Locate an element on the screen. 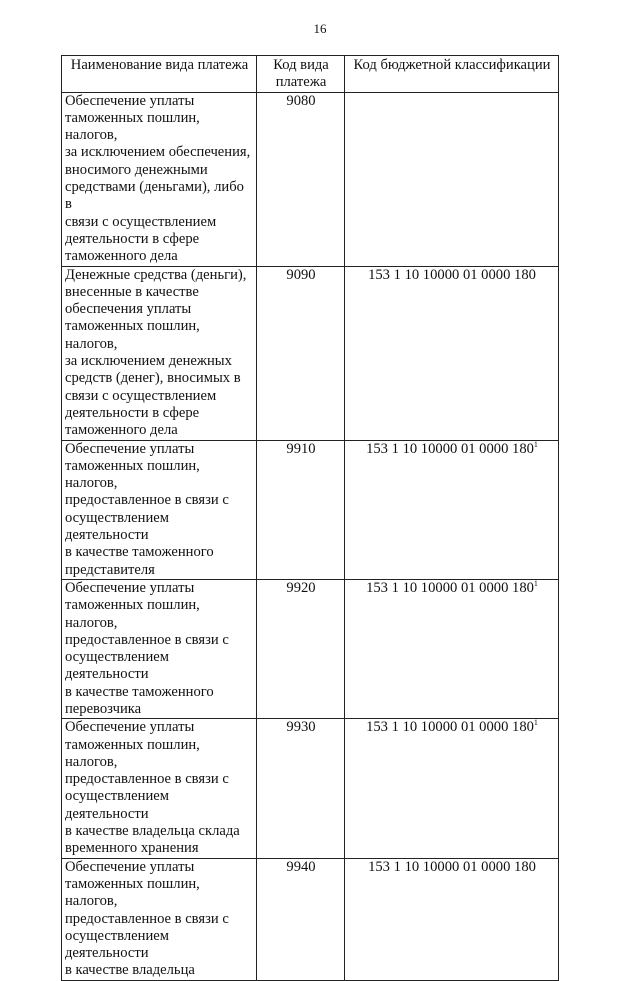  payment-code: 9090 is located at coordinates (300, 353).